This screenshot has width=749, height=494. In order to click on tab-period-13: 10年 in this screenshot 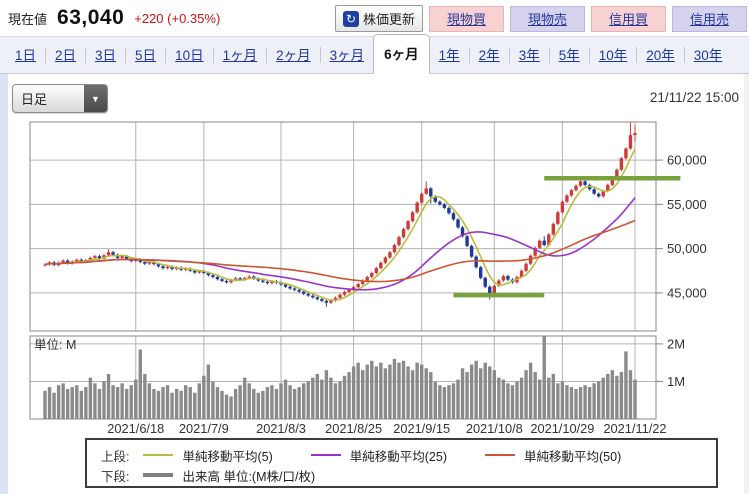, I will do `click(613, 55)`.